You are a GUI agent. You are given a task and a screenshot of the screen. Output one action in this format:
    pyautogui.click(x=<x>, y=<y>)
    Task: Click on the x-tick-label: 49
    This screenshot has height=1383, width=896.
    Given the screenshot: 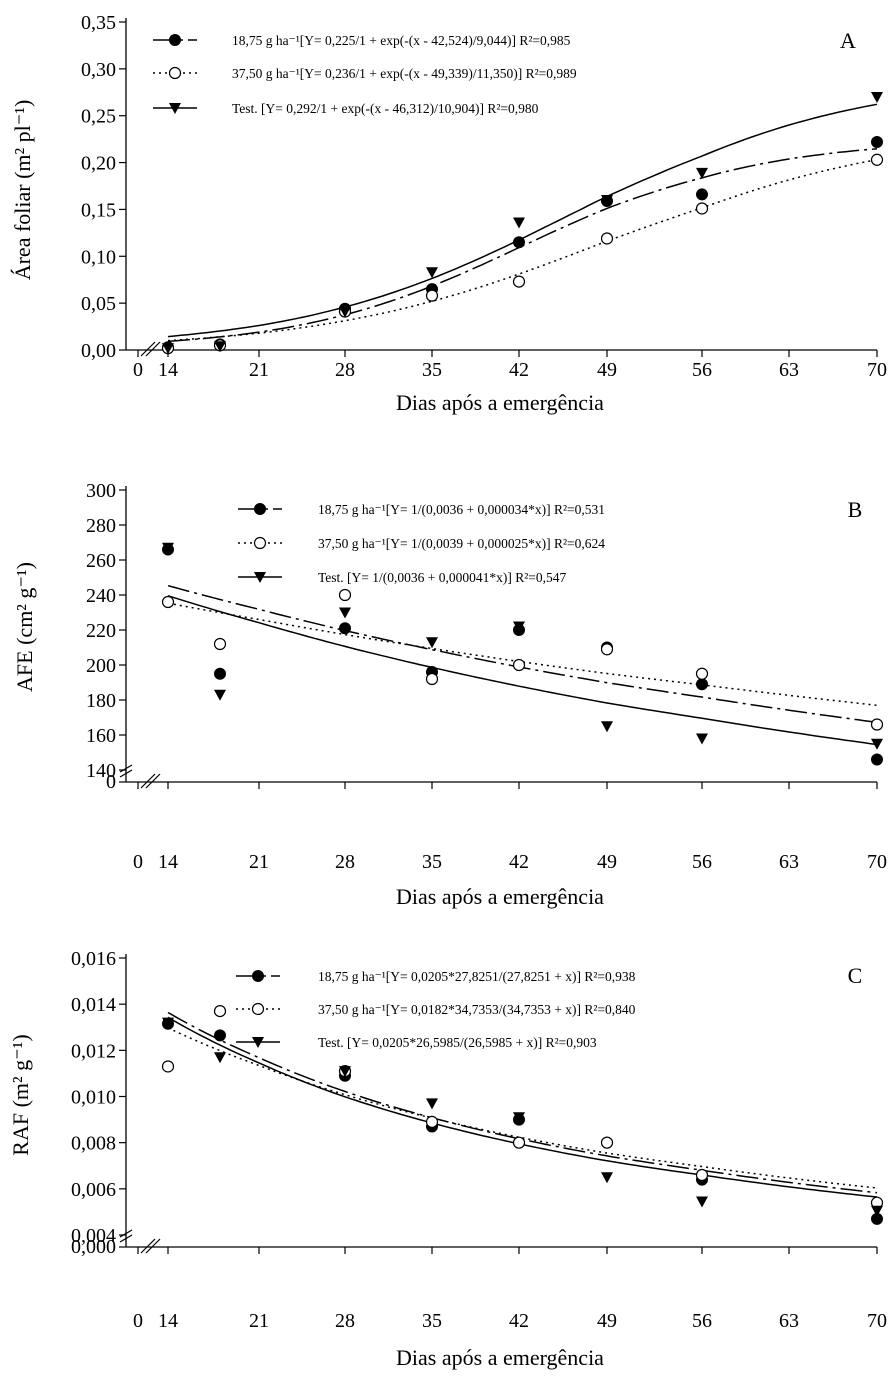 What is the action you would take?
    pyautogui.click(x=607, y=862)
    